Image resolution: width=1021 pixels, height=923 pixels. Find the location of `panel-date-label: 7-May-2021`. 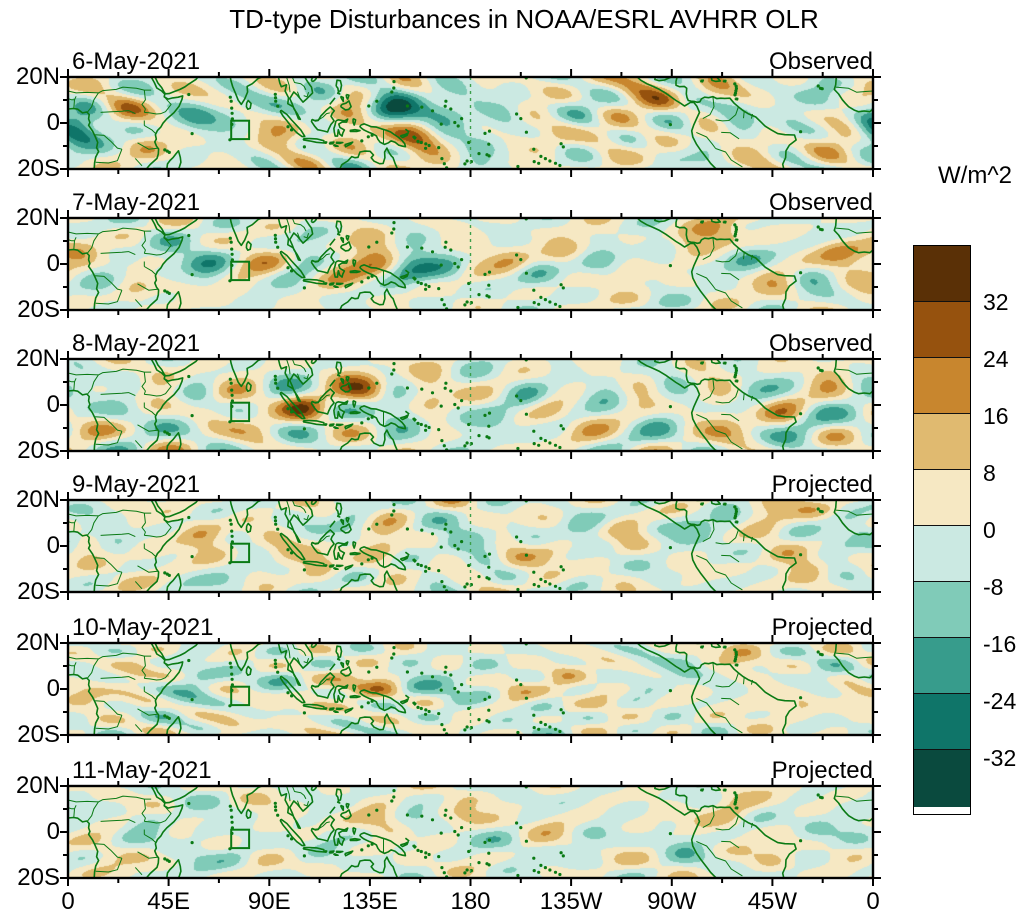

panel-date-label: 7-May-2021 is located at coordinates (136, 202).